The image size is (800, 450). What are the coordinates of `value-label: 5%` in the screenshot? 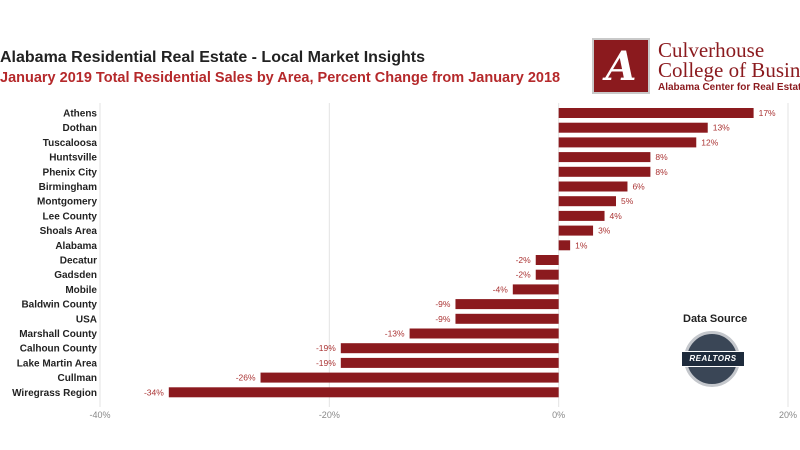 It's located at (627, 201).